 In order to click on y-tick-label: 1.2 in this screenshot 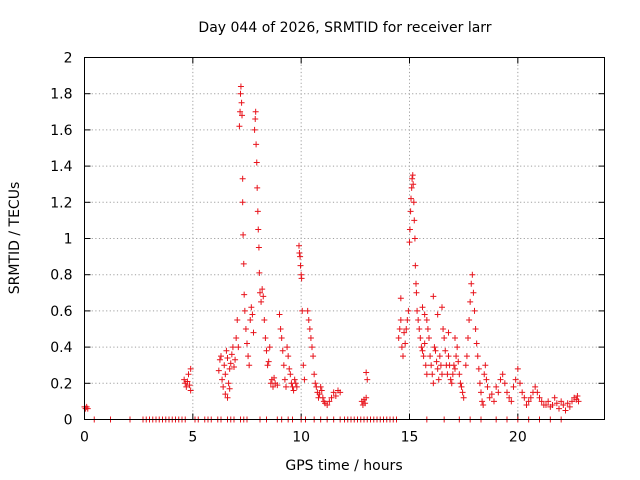, I will do `click(61, 203)`.